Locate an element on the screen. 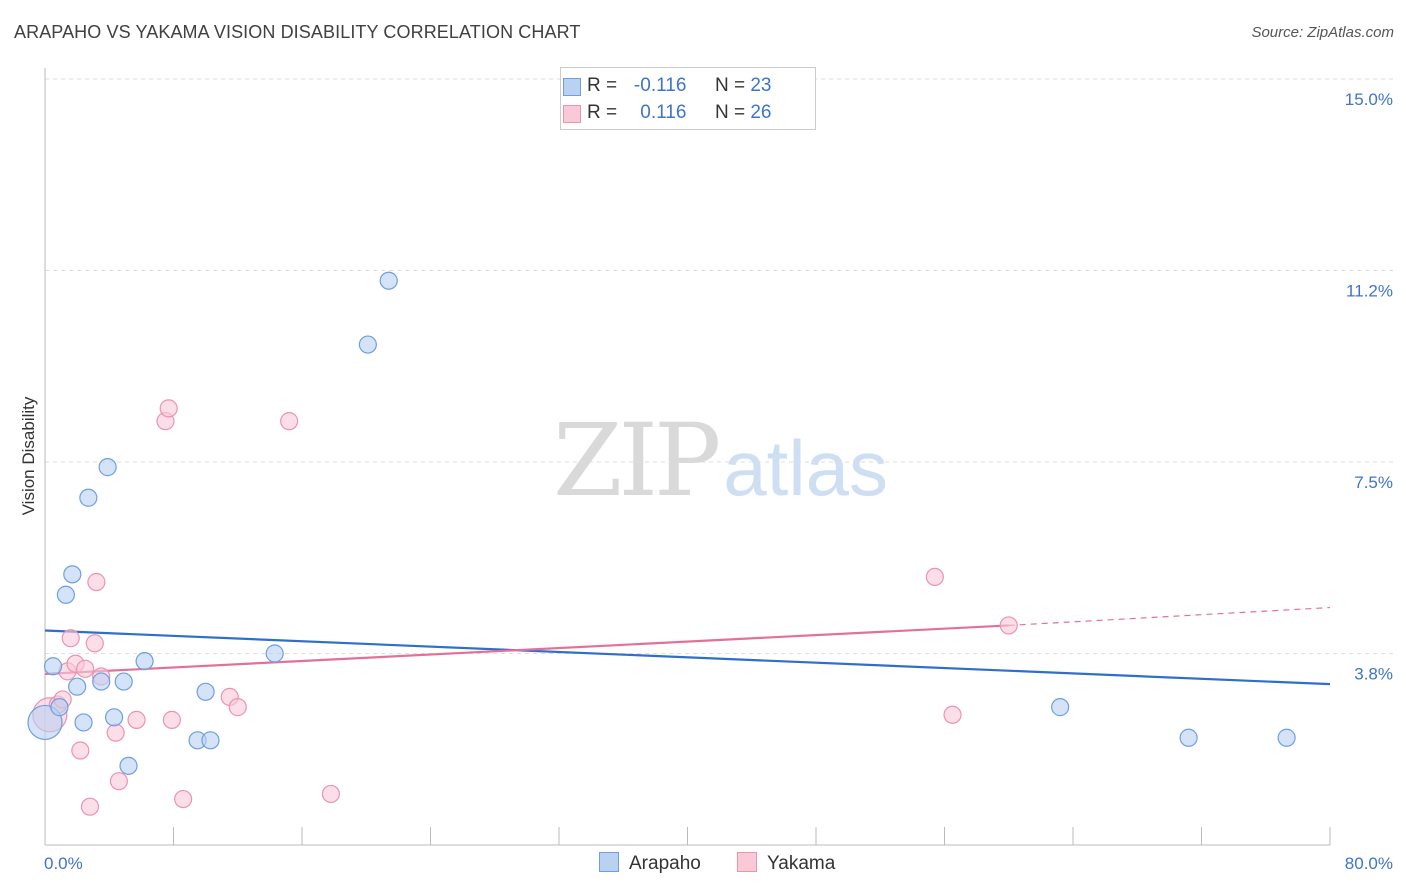  watermark: ZIPatlas is located at coordinates (720, 460).